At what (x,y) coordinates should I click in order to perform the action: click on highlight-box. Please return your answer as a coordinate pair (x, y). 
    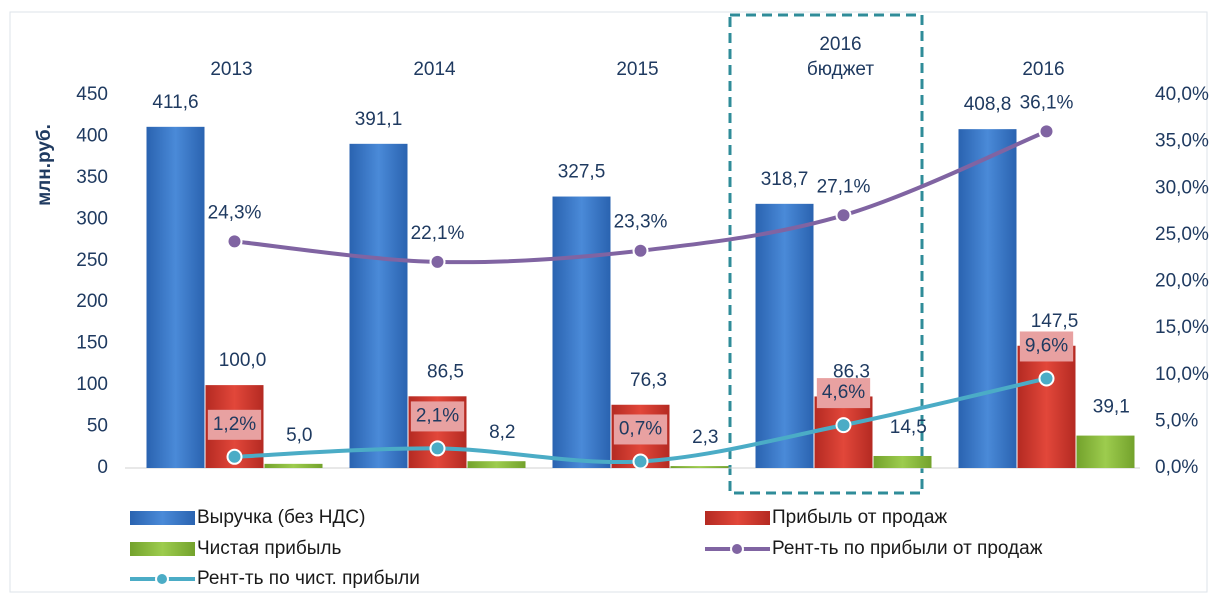
    Looking at the image, I should click on (826, 254).